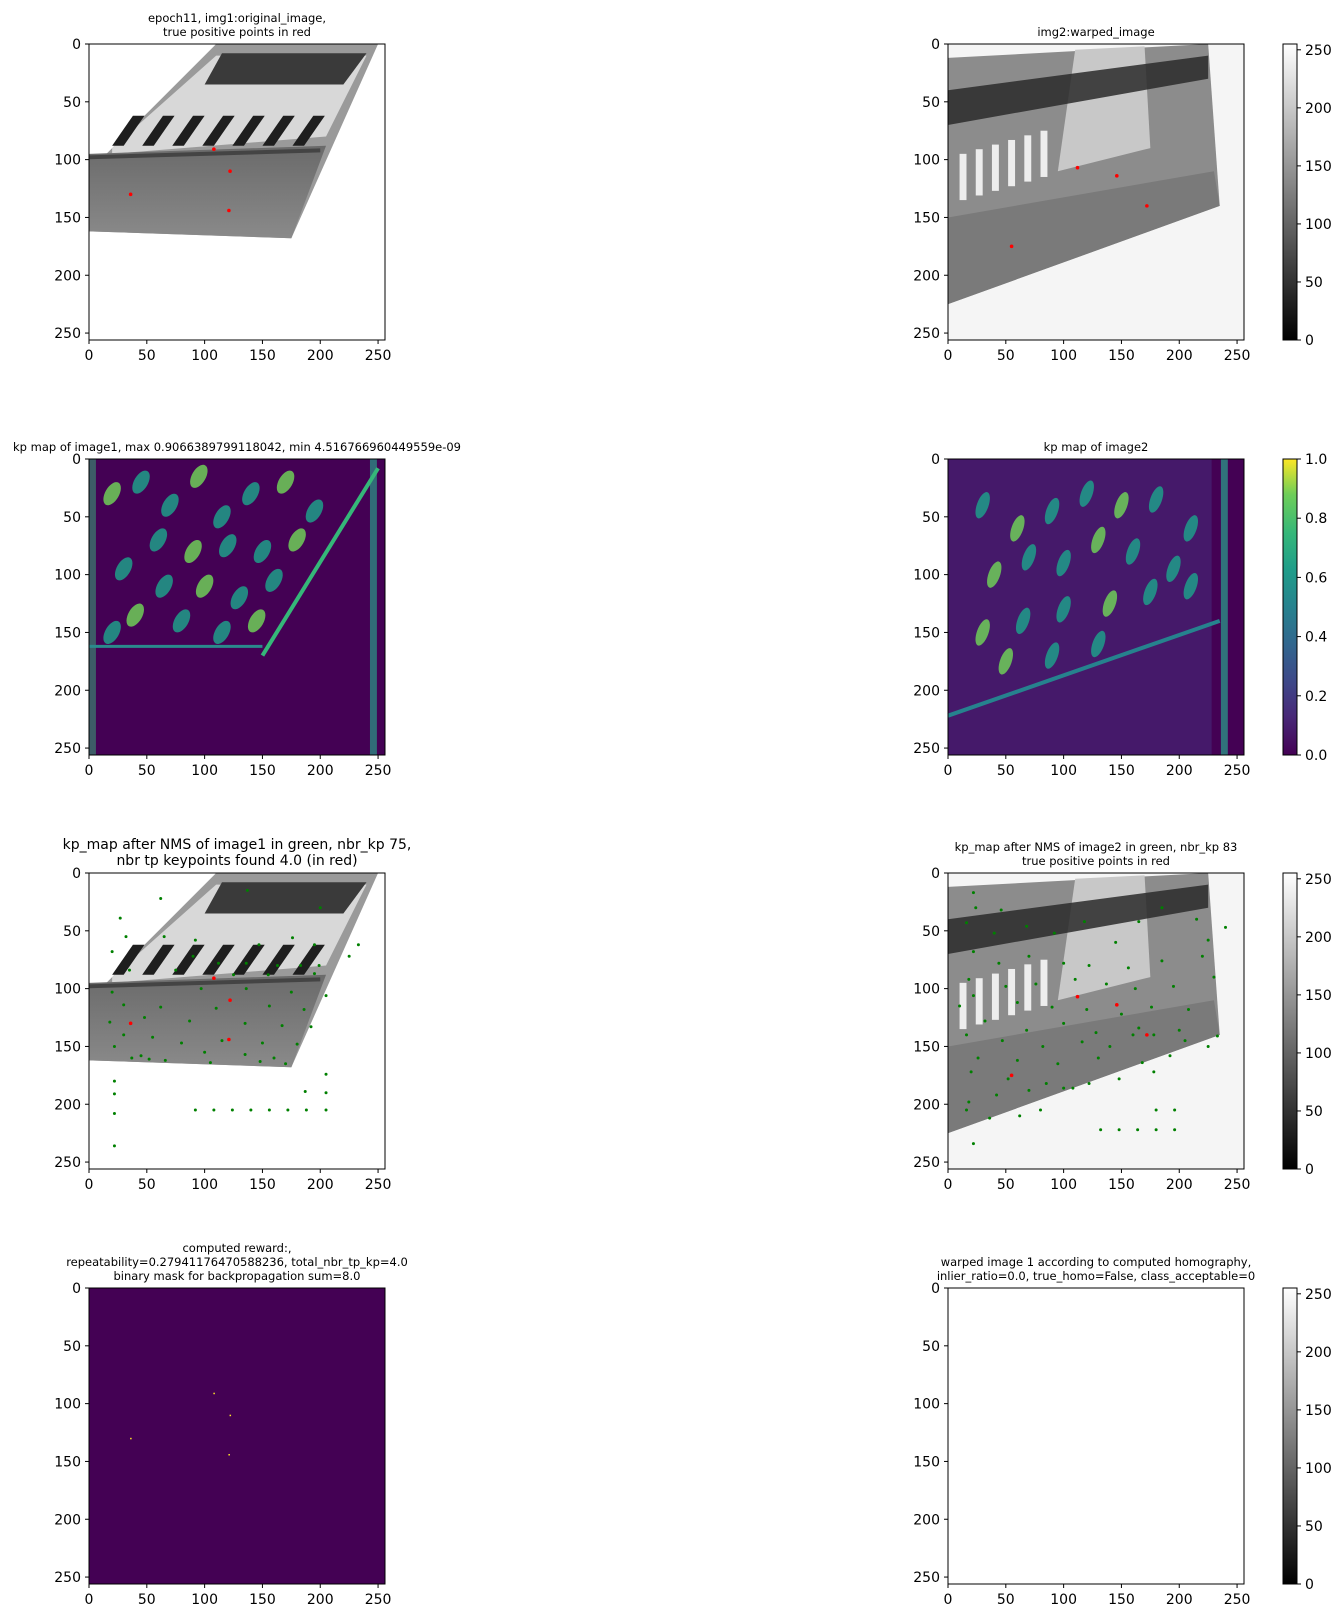  Describe the element at coordinates (1290, 607) in the screenshot. I see `colorbar` at that location.